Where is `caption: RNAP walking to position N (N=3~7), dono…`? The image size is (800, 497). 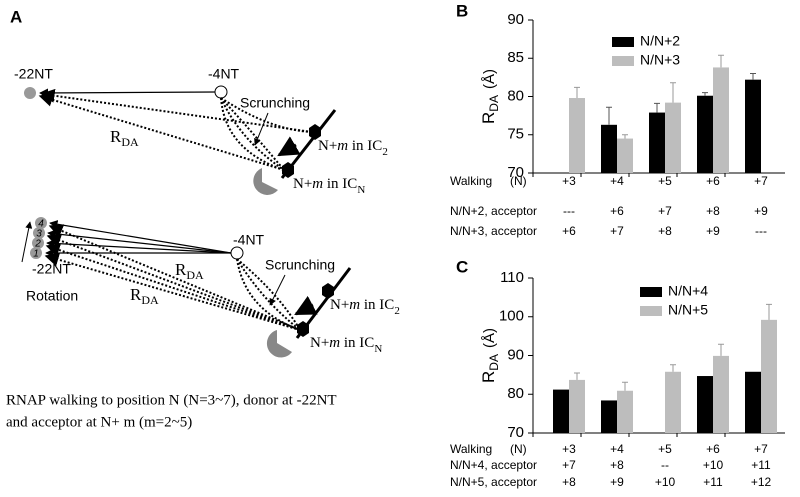
caption: RNAP walking to position N (N=3~7), dono… is located at coordinates (171, 400).